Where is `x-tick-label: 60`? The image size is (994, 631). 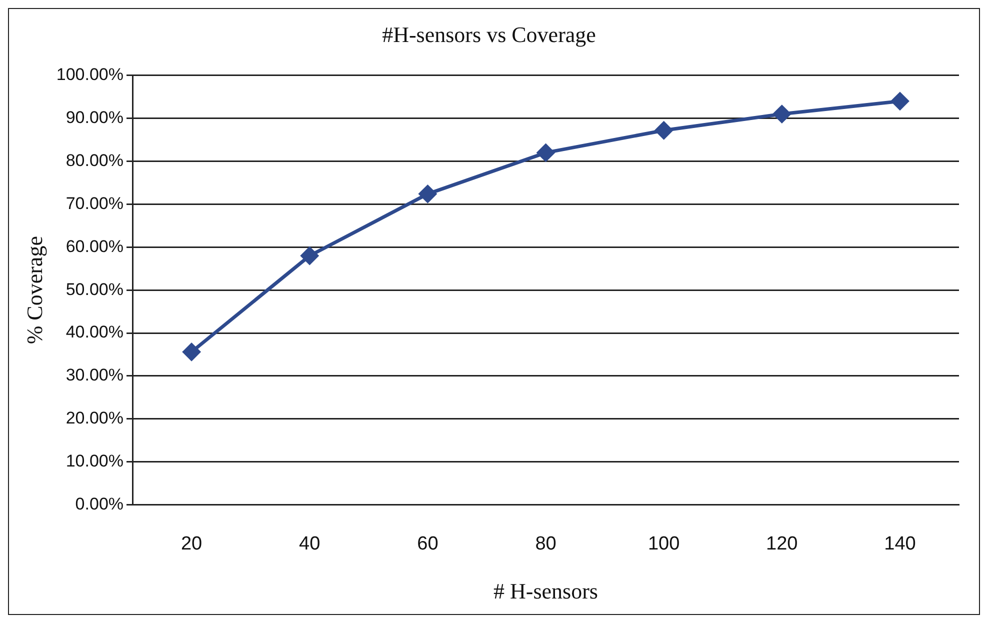
x-tick-label: 60 is located at coordinates (427, 543).